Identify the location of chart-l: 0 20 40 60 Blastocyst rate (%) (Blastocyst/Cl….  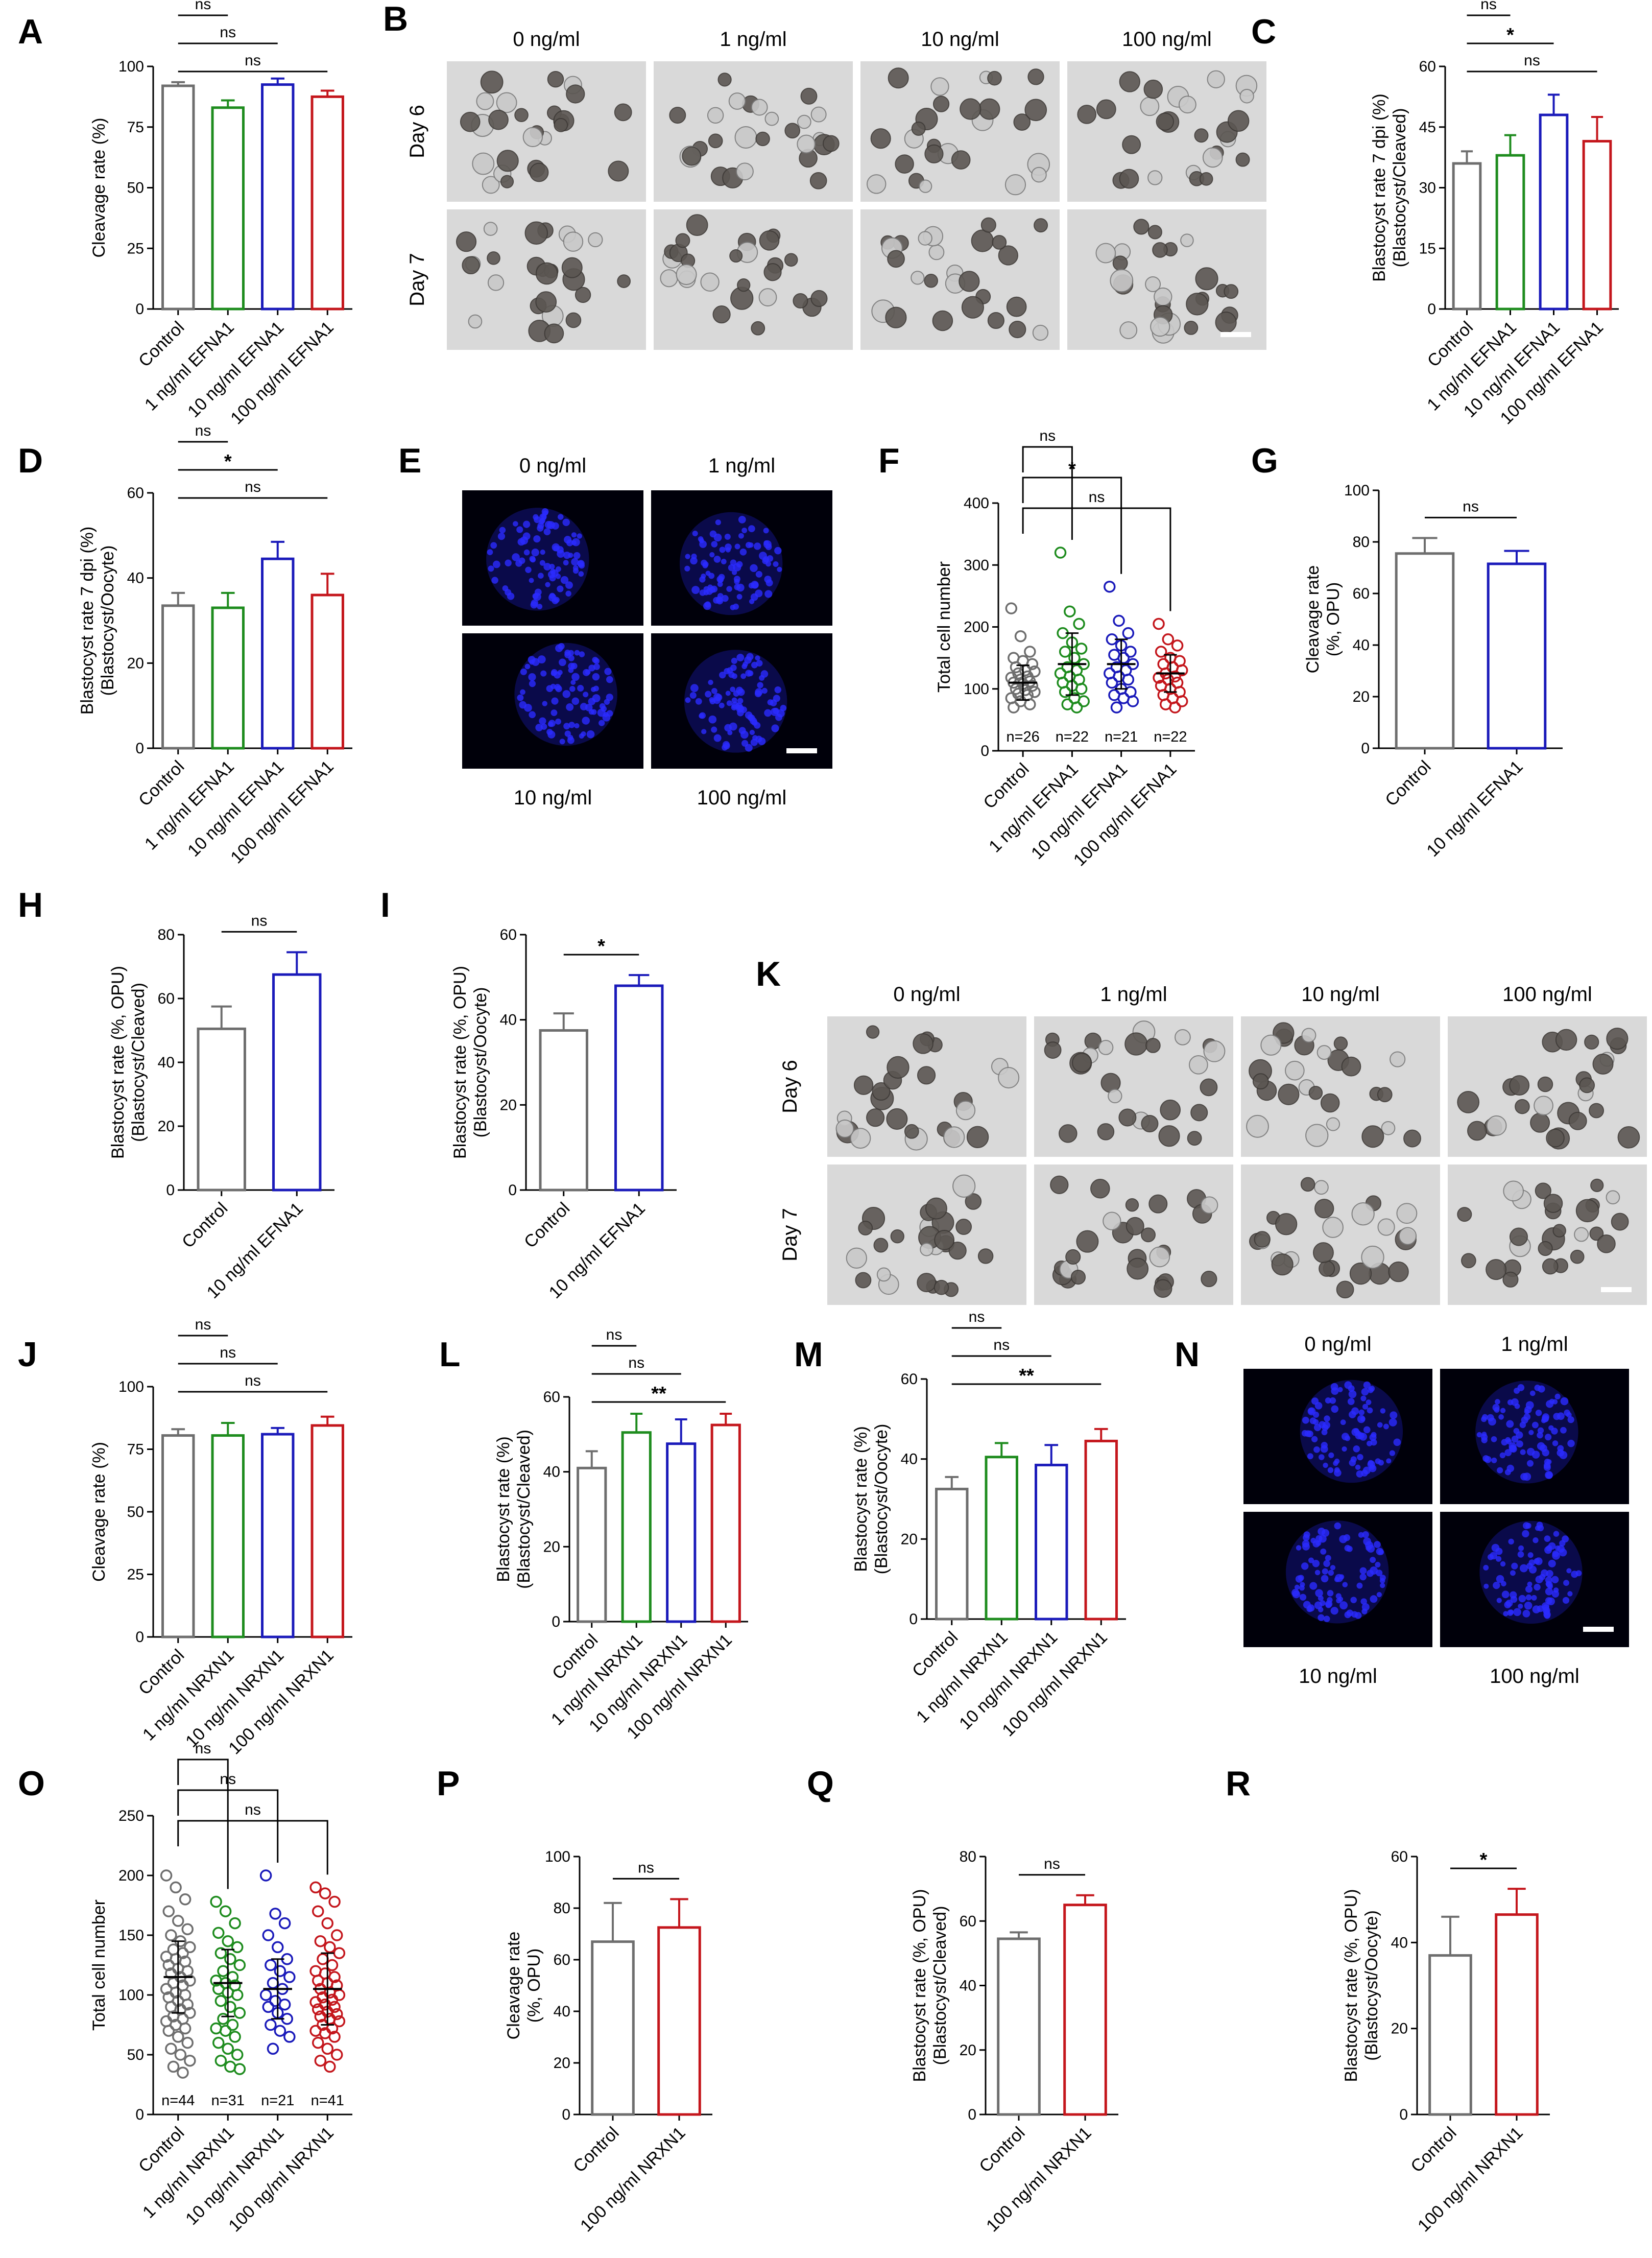
(621, 1534).